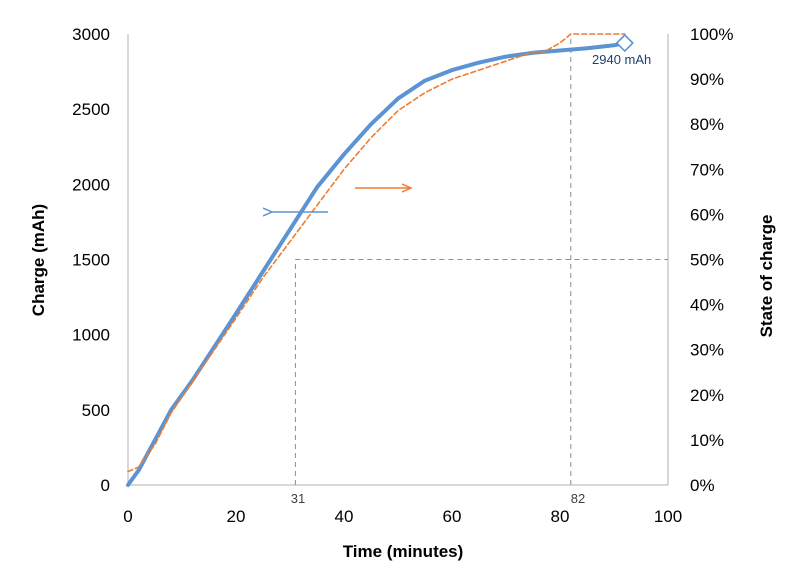  What do you see at coordinates (403, 551) in the screenshot?
I see `x-axis-title: Time (minutes)` at bounding box center [403, 551].